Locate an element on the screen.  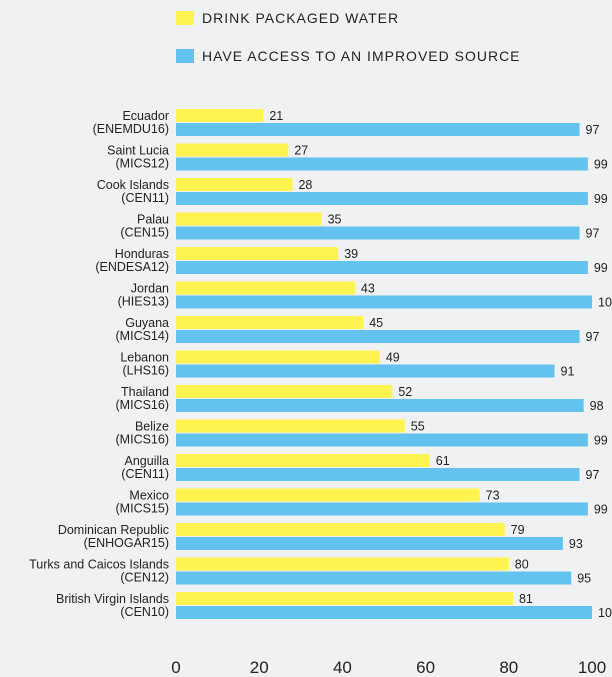
data-label-packaged: 80 is located at coordinates (522, 565).